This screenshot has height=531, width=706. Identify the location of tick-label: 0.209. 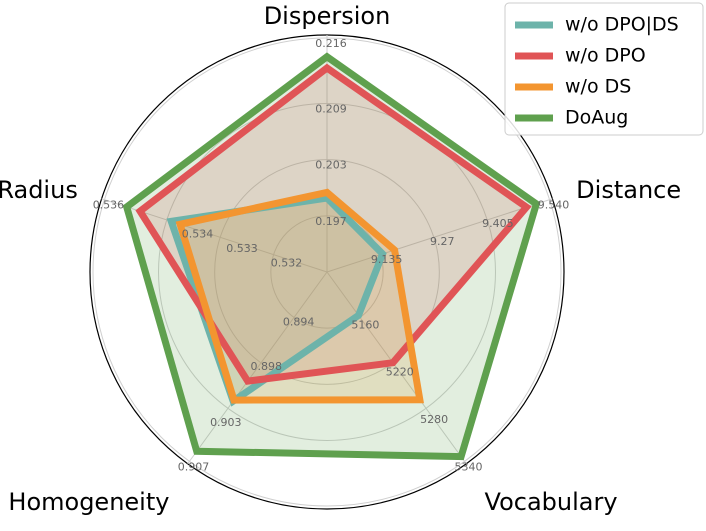
(331, 109).